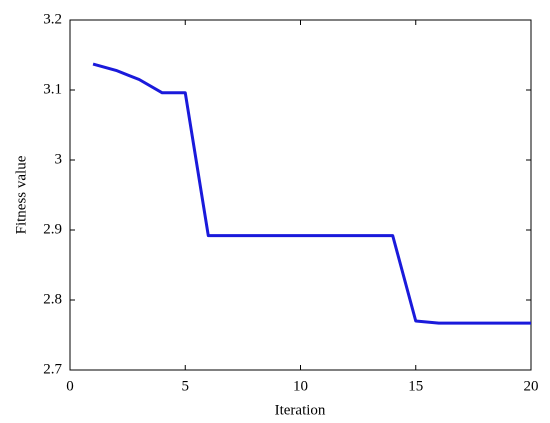  Describe the element at coordinates (531, 386) in the screenshot. I see `x-tick-label: 20` at that location.